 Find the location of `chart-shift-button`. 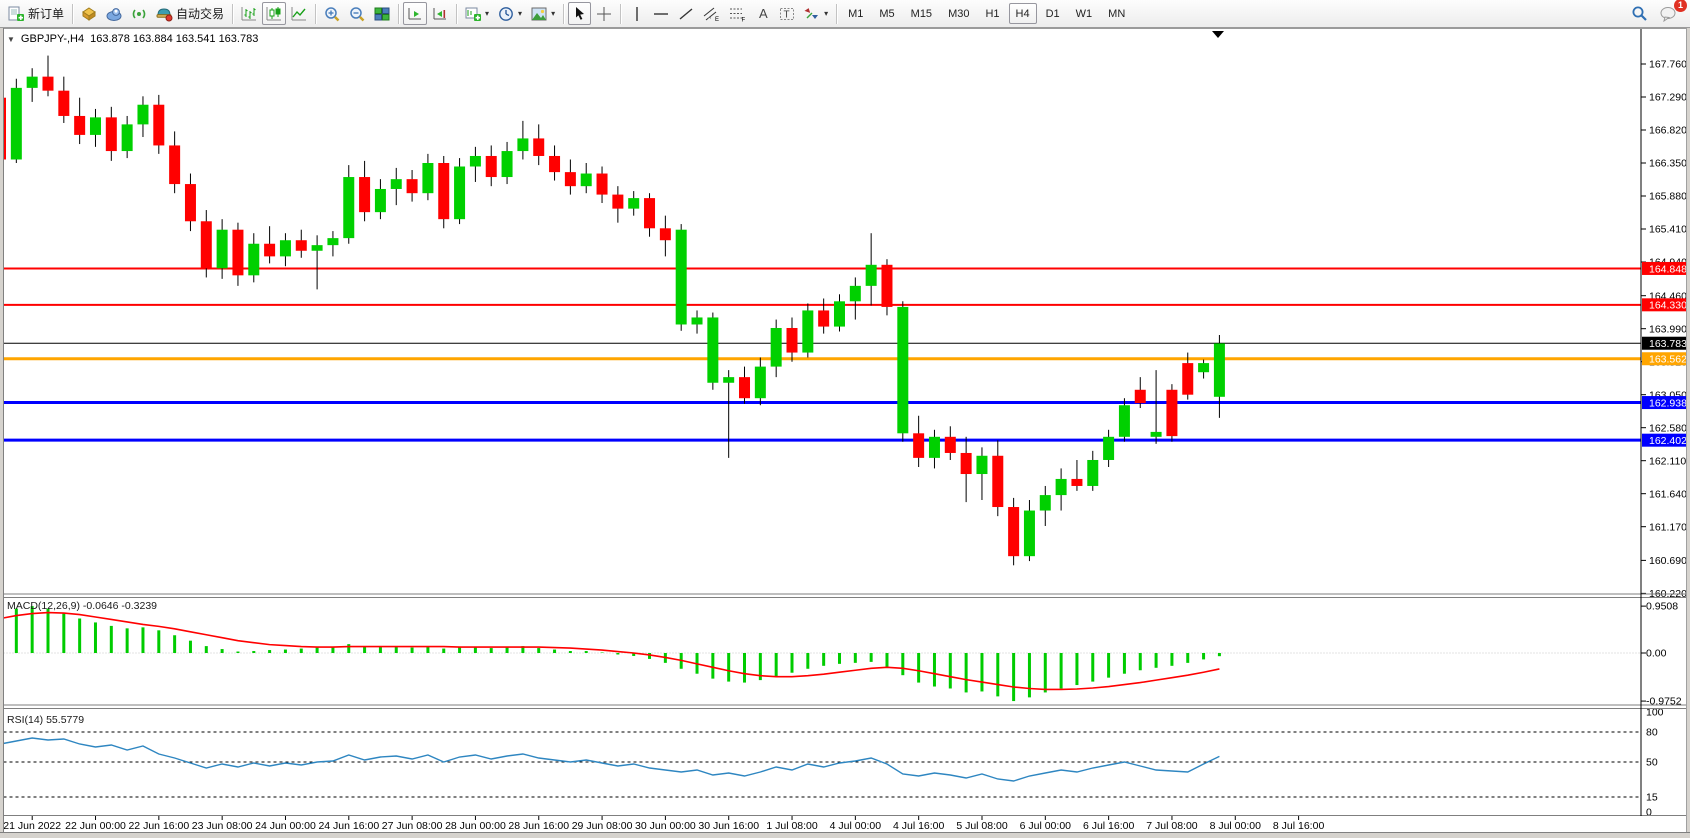

chart-shift-button is located at coordinates (440, 13).